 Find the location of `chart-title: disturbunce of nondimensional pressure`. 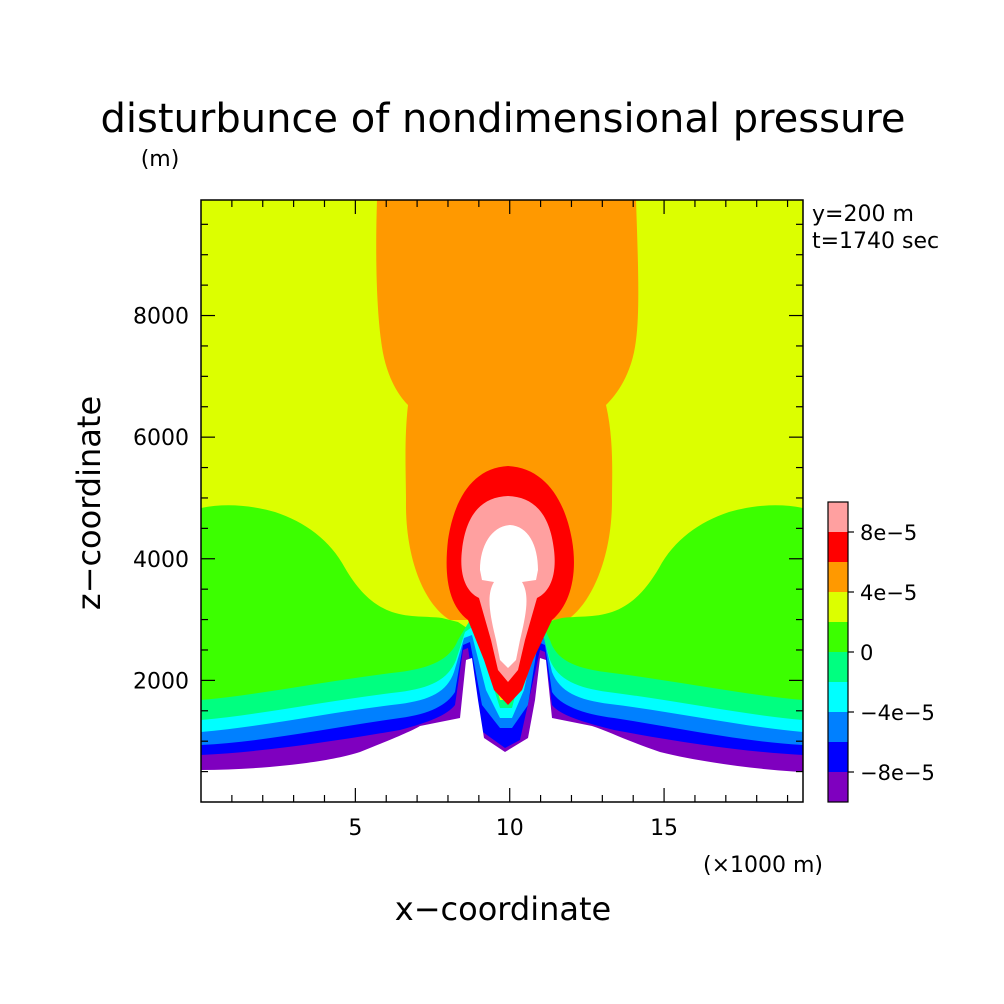

chart-title: disturbunce of nondimensional pressure is located at coordinates (503, 119).